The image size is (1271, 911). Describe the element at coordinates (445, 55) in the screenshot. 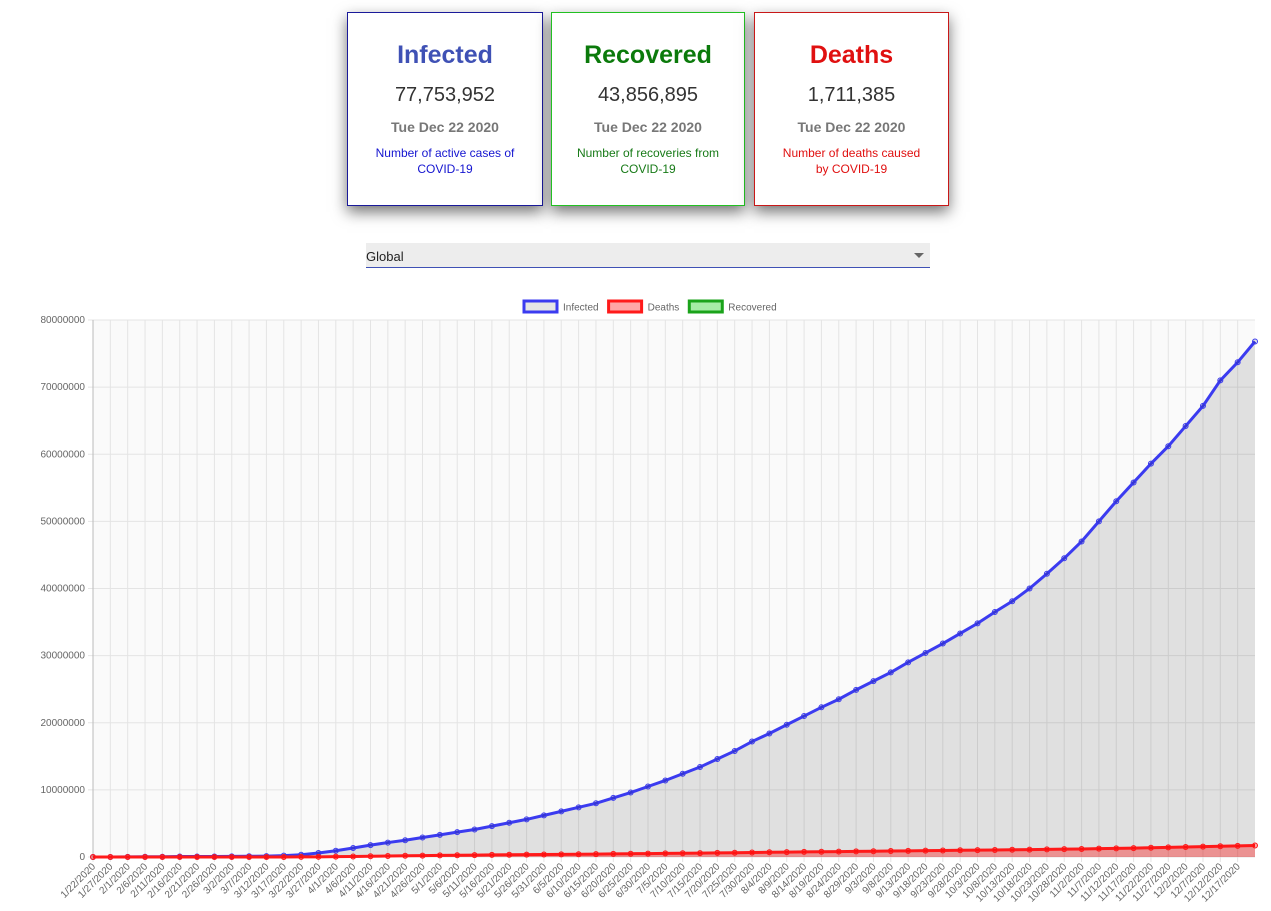

I see `card-title: Infected` at that location.